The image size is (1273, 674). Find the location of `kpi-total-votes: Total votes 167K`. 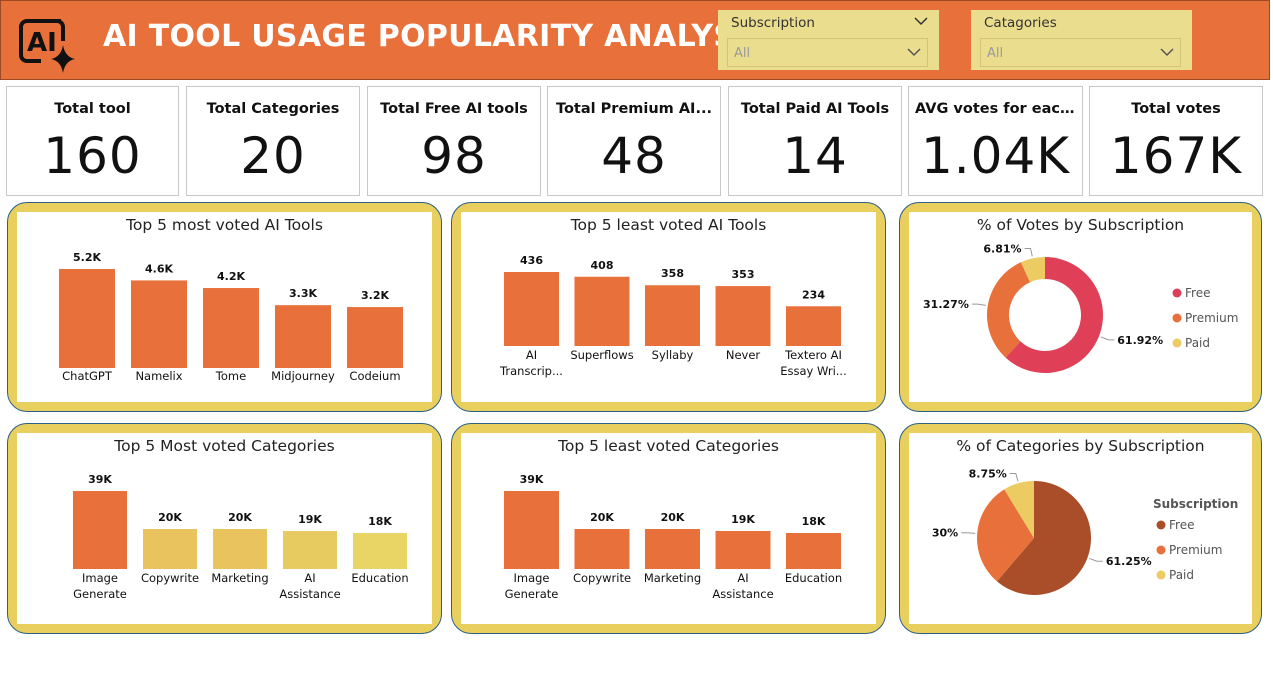

kpi-total-votes: Total votes 167K is located at coordinates (1176, 141).